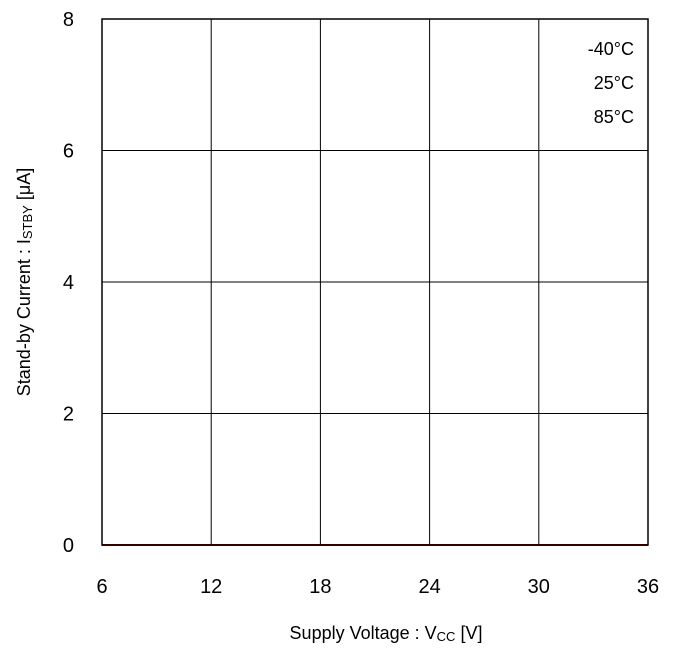 Image resolution: width=681 pixels, height=650 pixels. I want to click on y-tick-labels: 0 2 4 6 8, so click(68, 283).